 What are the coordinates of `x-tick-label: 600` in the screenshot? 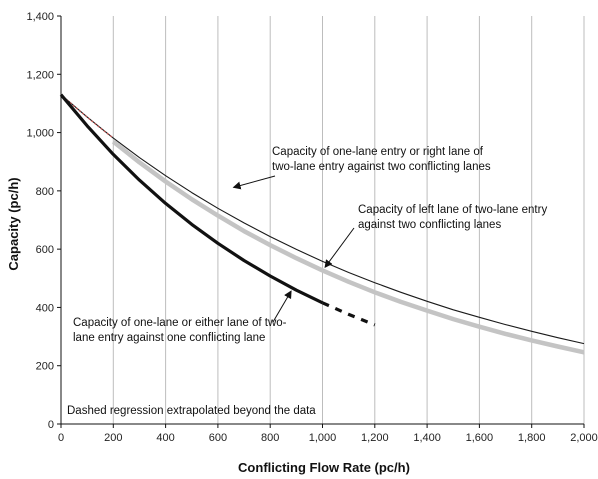 It's located at (218, 438).